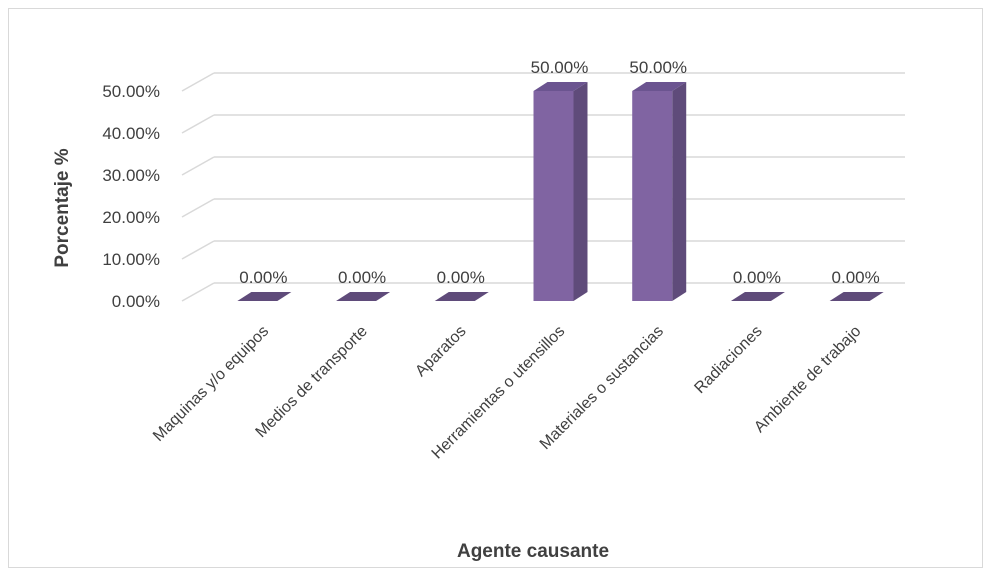 The image size is (987, 570). I want to click on x-tick-label: Radiaciones, so click(728, 360).